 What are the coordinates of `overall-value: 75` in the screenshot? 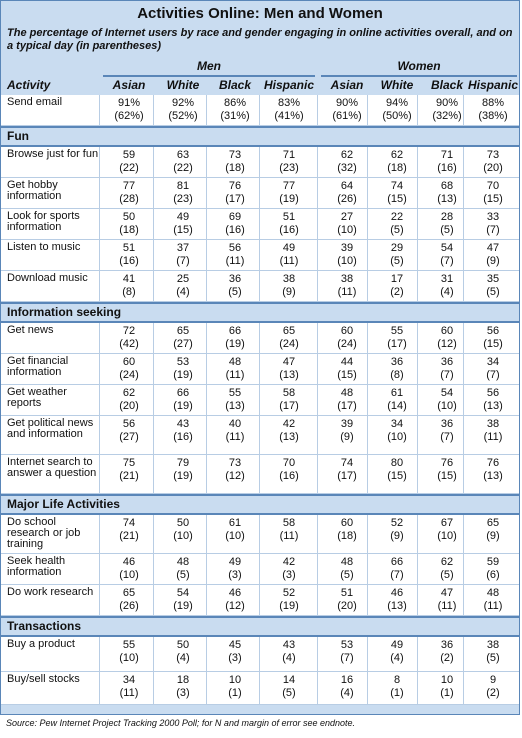 It's located at (129, 463).